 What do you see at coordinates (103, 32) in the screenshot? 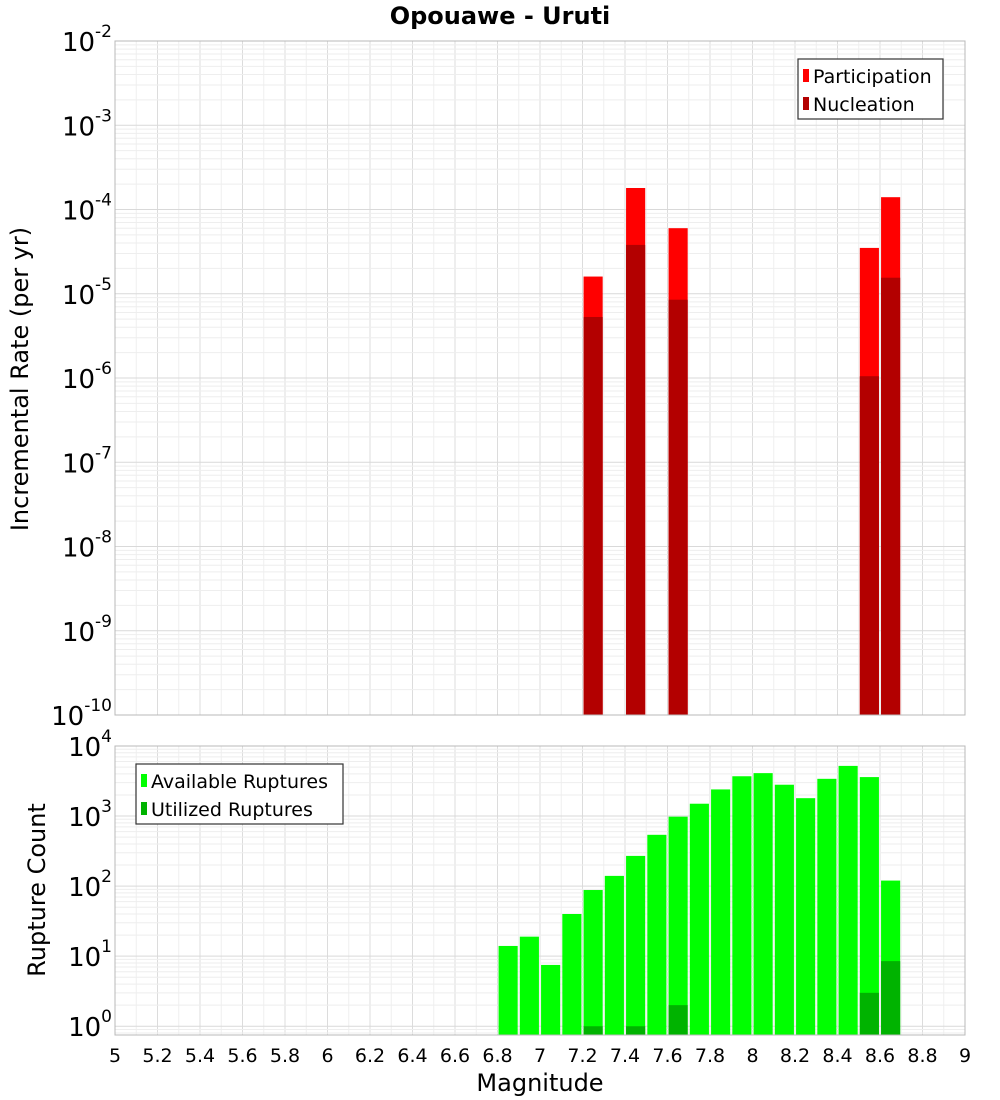
I see `y-tick-exponent: -2` at bounding box center [103, 32].